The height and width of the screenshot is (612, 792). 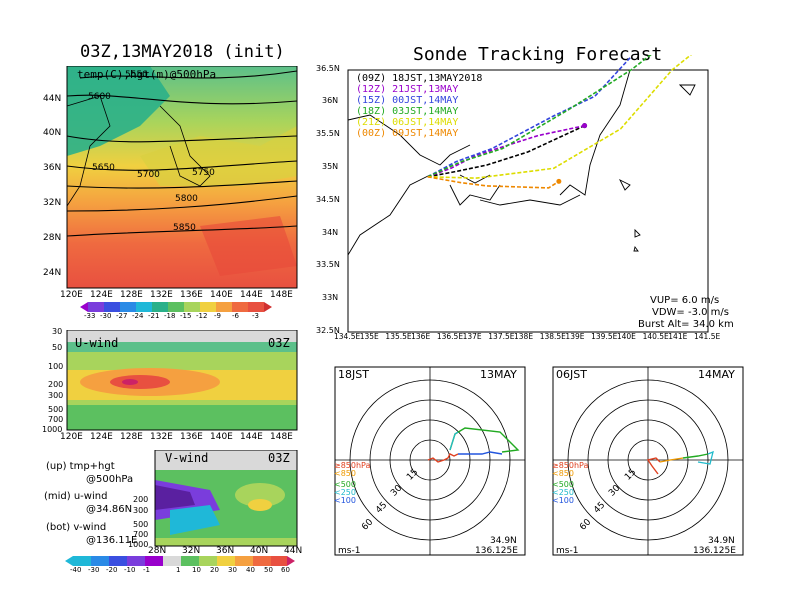 I want to click on lon-tick: 136.5E, so click(x=450, y=336).